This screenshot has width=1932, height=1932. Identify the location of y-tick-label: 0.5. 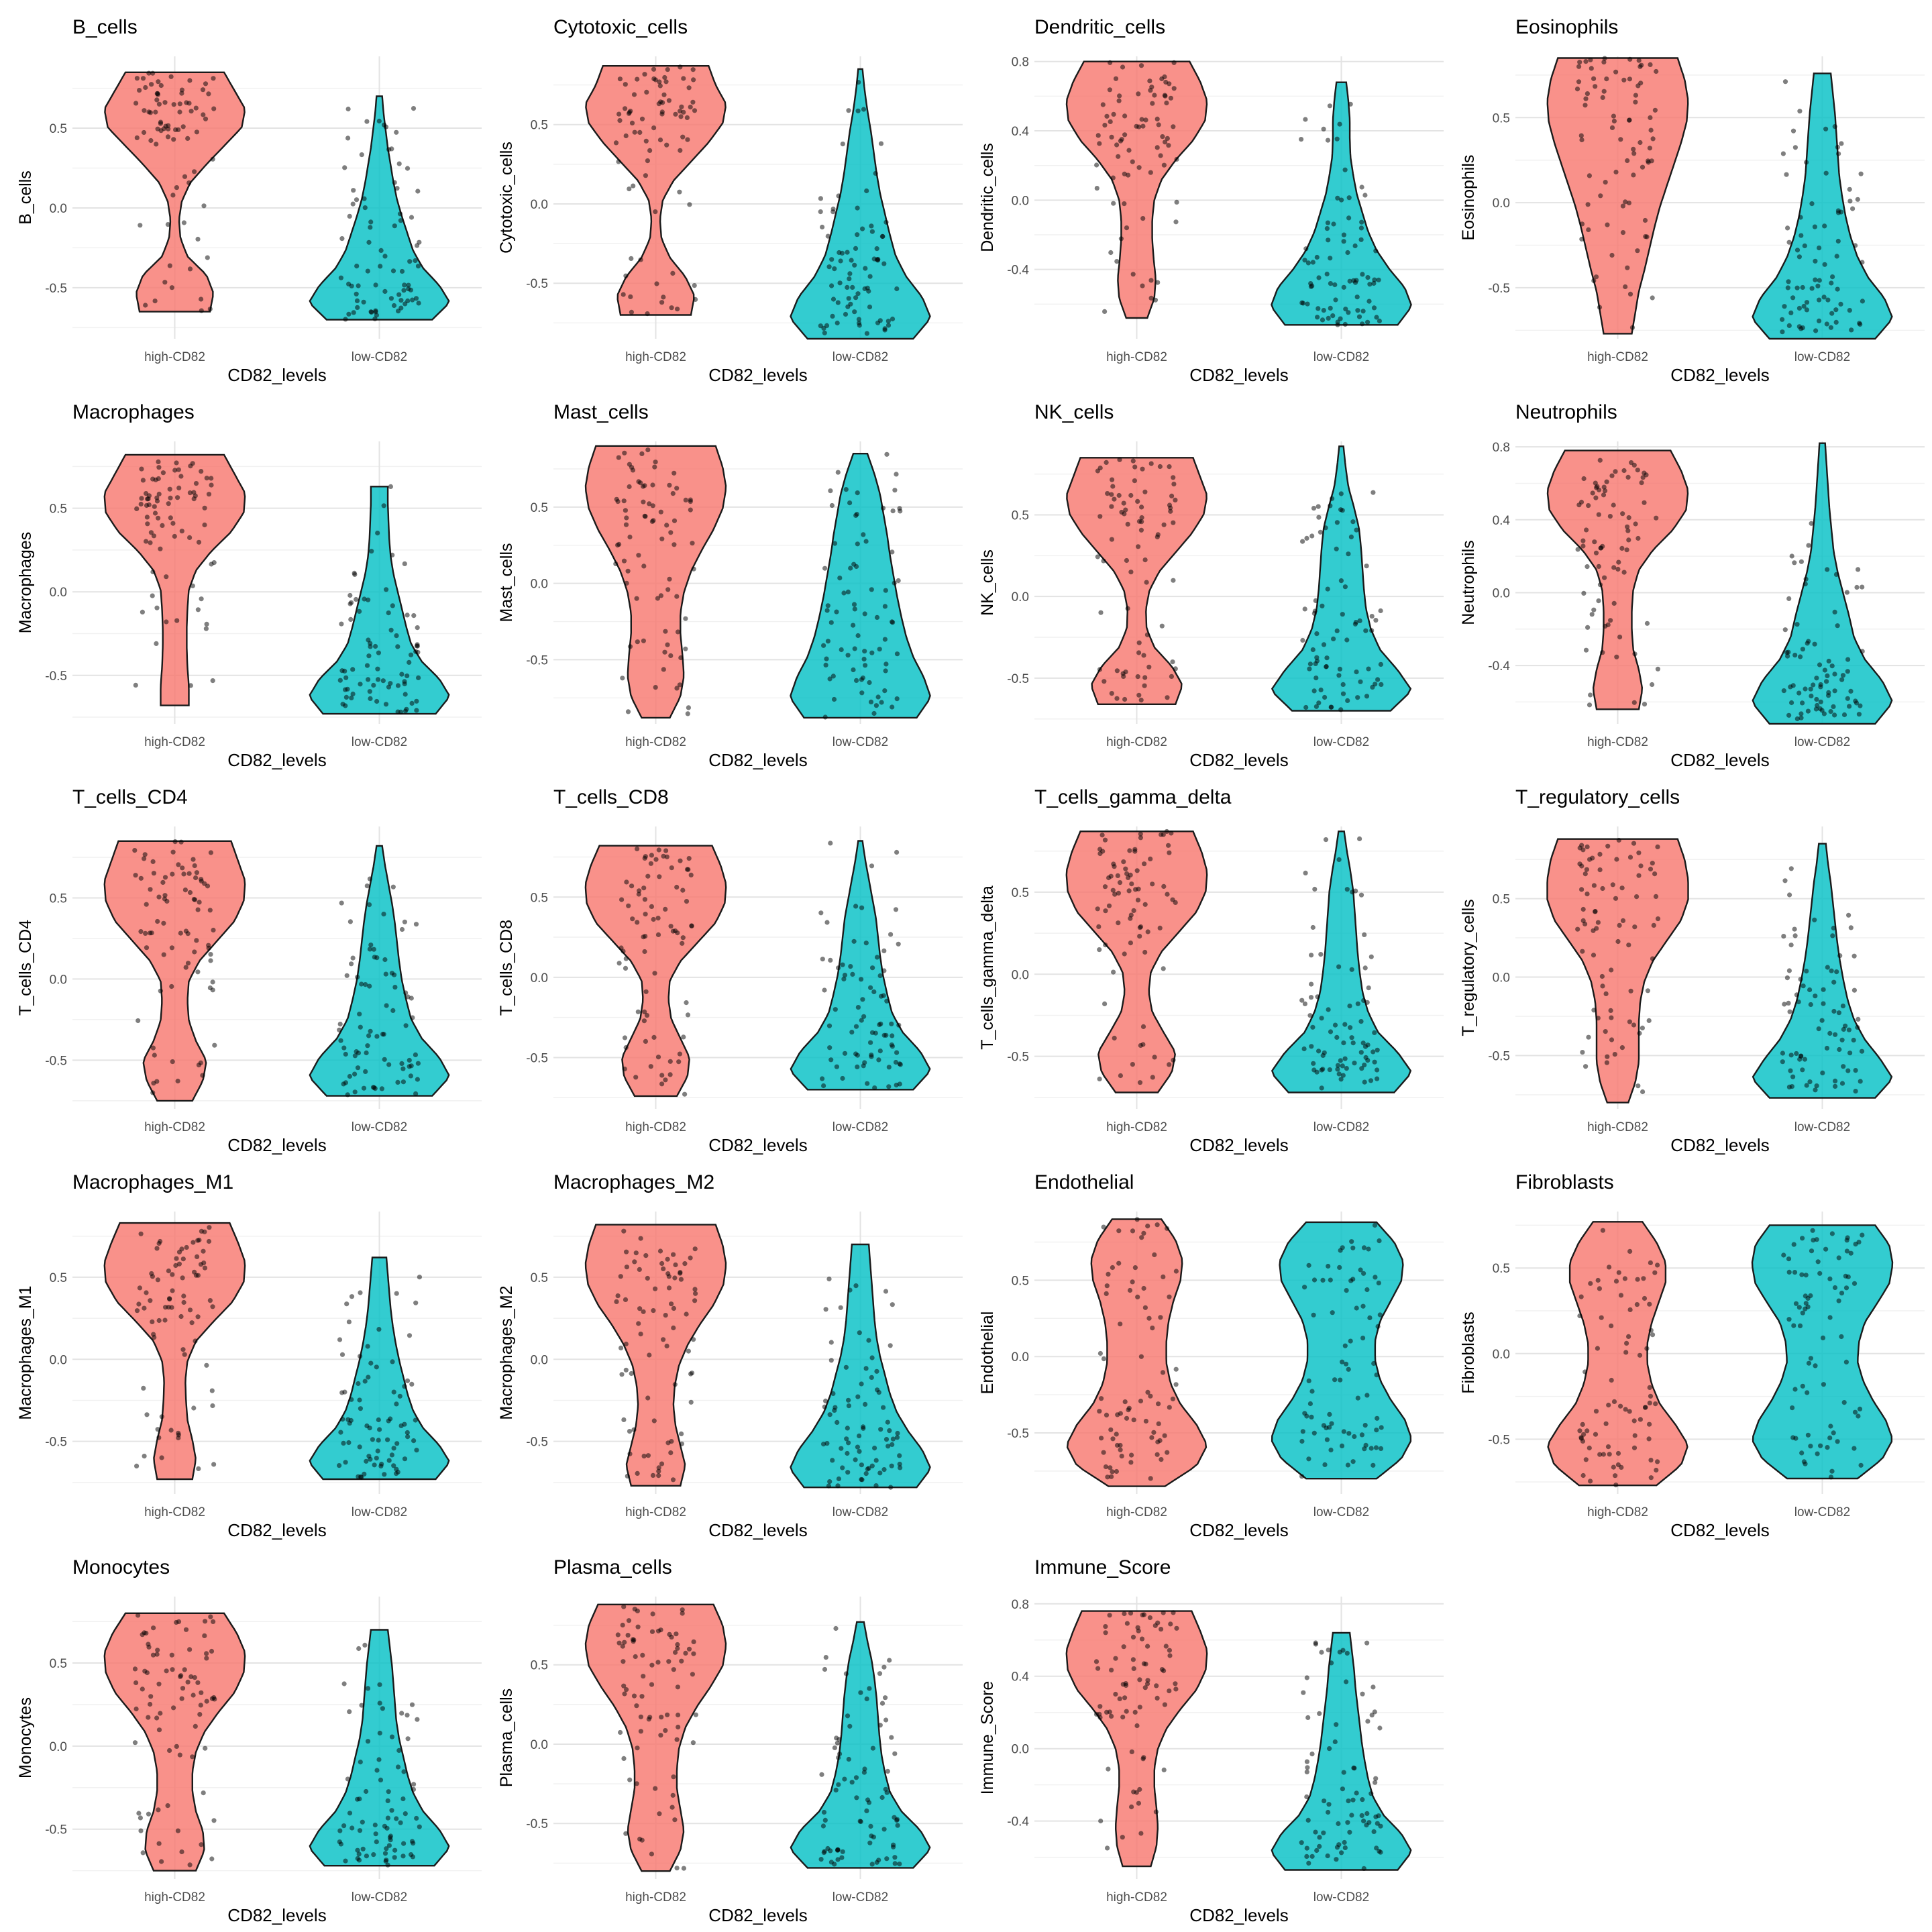
(1020, 516).